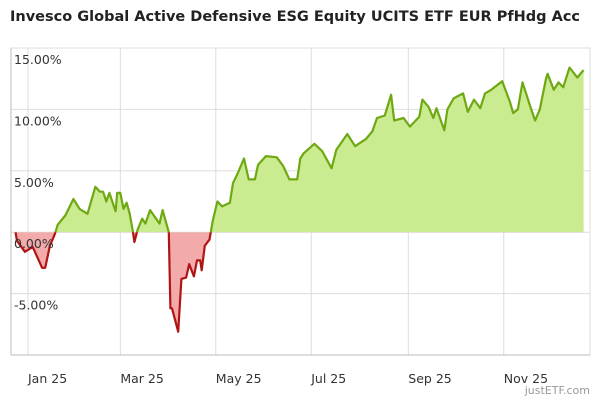  What do you see at coordinates (36, 305) in the screenshot?
I see `y-tick-label: -5.00%` at bounding box center [36, 305].